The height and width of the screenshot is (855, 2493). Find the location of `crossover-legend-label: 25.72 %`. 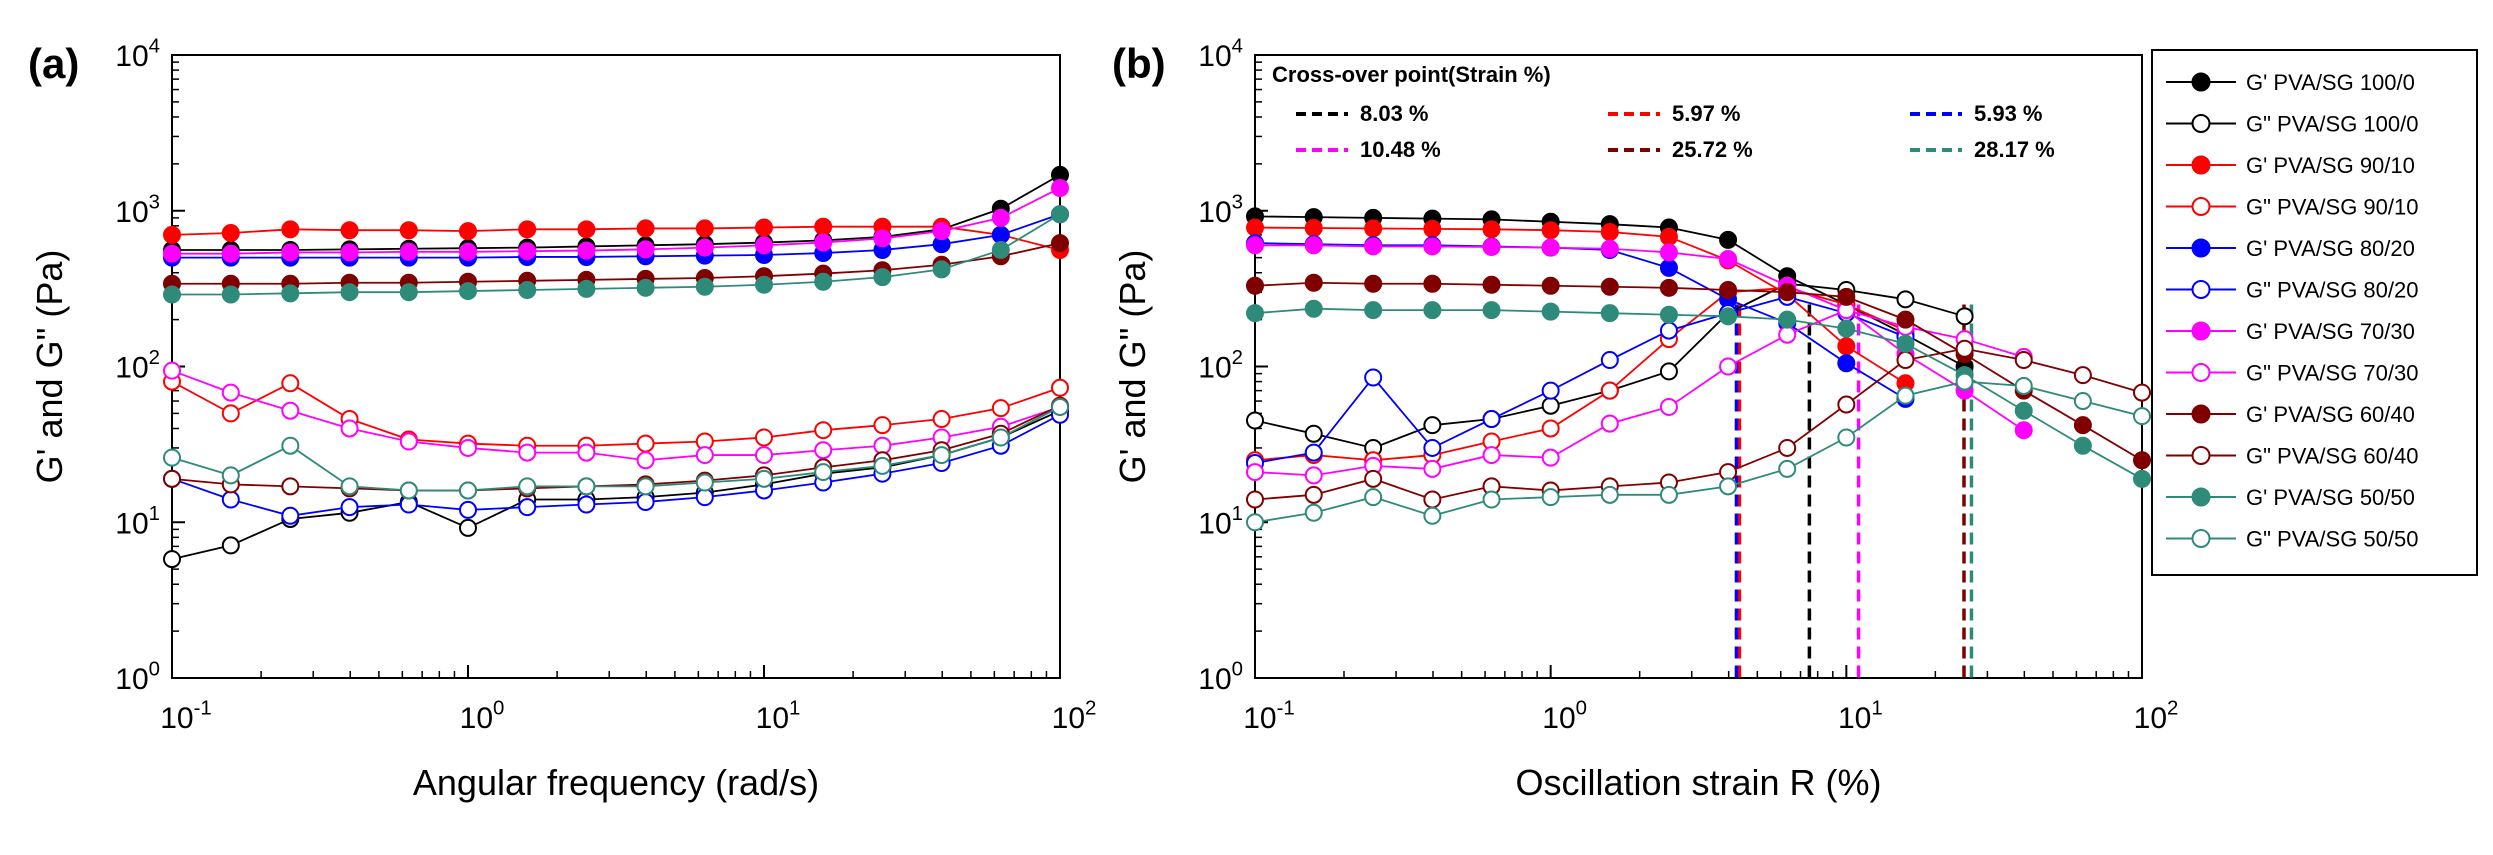

crossover-legend-label: 25.72 % is located at coordinates (1712, 149).